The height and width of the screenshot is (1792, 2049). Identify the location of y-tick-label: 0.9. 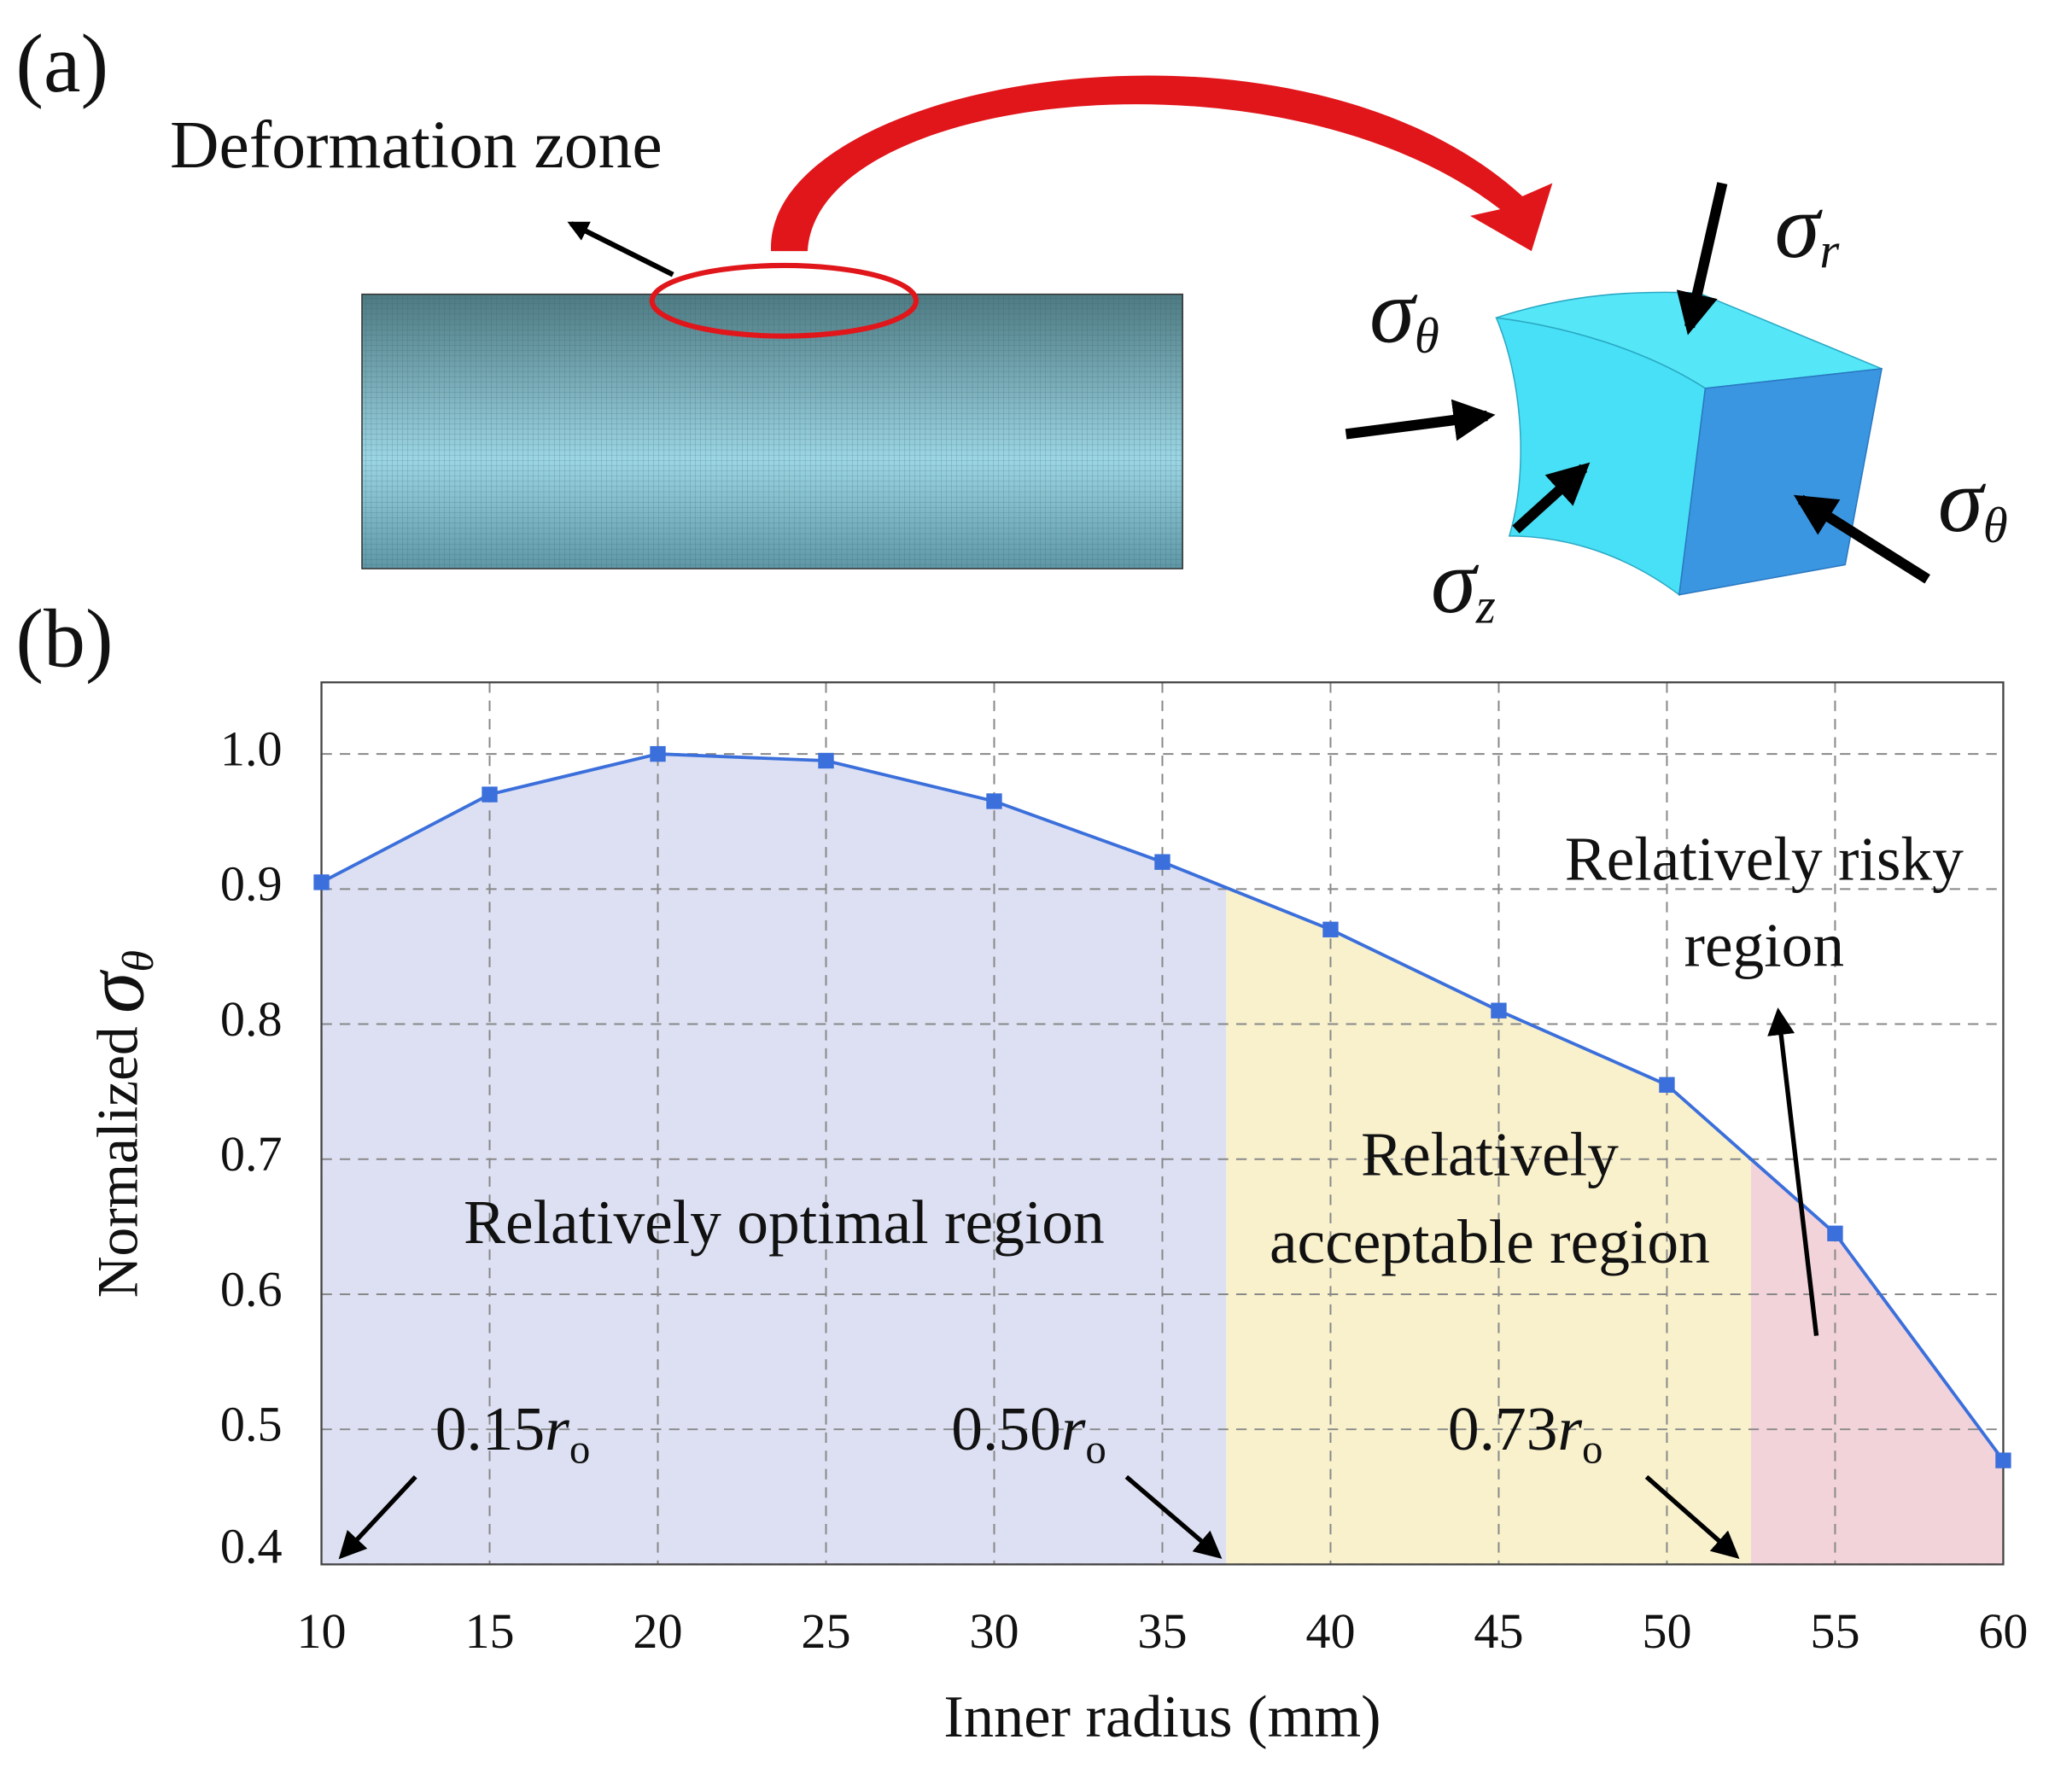
(252, 884).